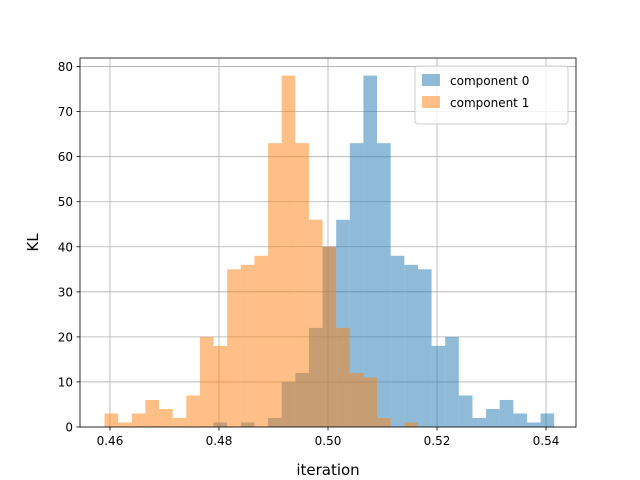  Describe the element at coordinates (489, 81) in the screenshot. I see `legend-label: component 0` at that location.